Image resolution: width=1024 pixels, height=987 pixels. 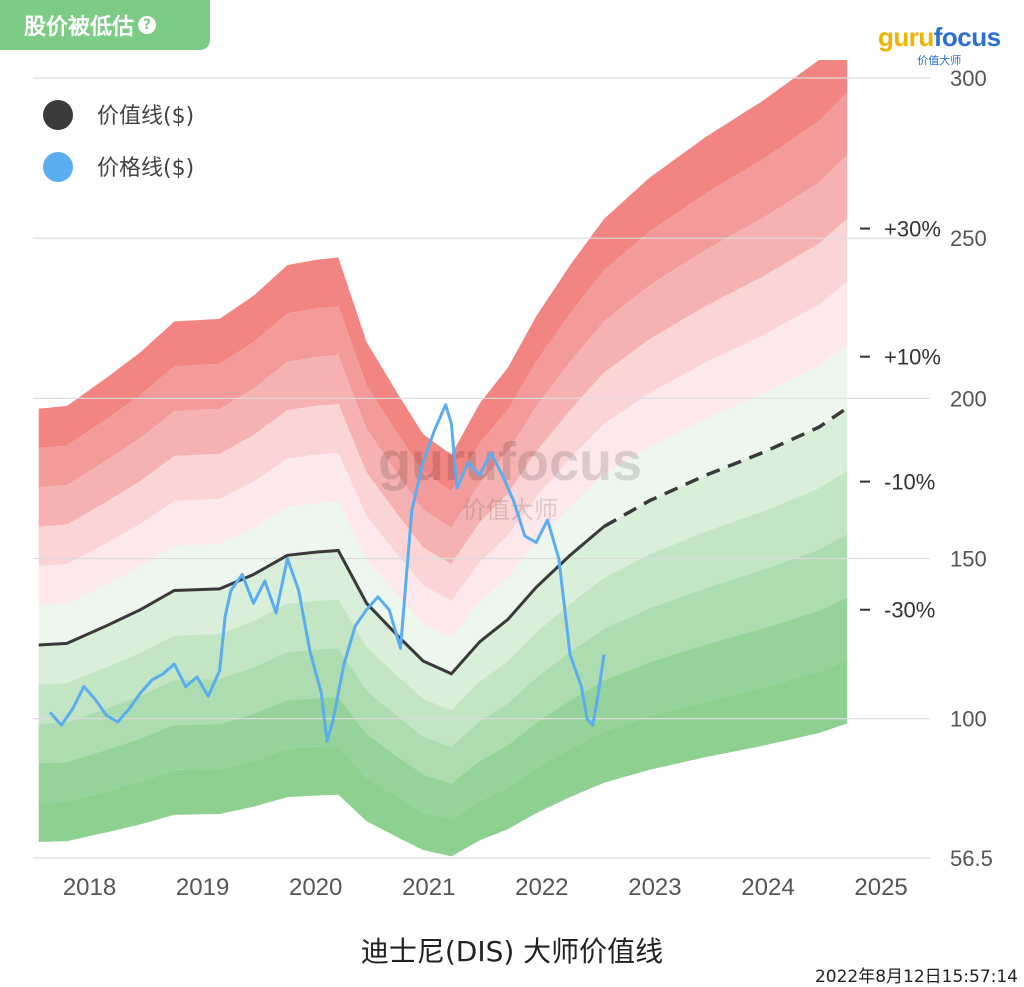 What do you see at coordinates (968, 238) in the screenshot?
I see `y-tick-label: 250` at bounding box center [968, 238].